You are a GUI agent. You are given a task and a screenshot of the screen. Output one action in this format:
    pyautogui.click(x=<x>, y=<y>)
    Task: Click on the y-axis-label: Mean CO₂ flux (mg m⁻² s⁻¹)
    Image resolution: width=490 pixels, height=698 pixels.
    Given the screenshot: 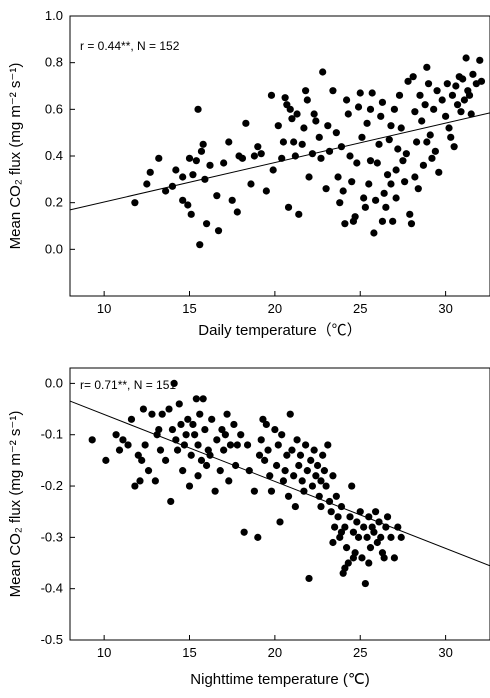 What is the action you would take?
    pyautogui.click(x=15, y=504)
    